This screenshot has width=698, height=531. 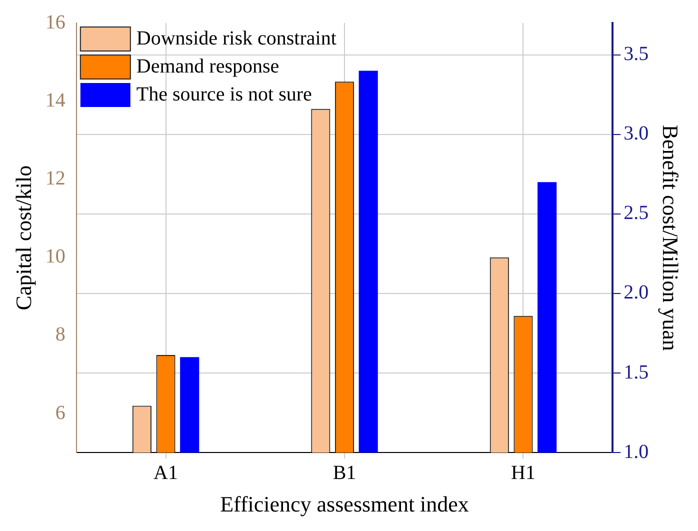 I want to click on y2-tick-label: 3.5, so click(x=636, y=54).